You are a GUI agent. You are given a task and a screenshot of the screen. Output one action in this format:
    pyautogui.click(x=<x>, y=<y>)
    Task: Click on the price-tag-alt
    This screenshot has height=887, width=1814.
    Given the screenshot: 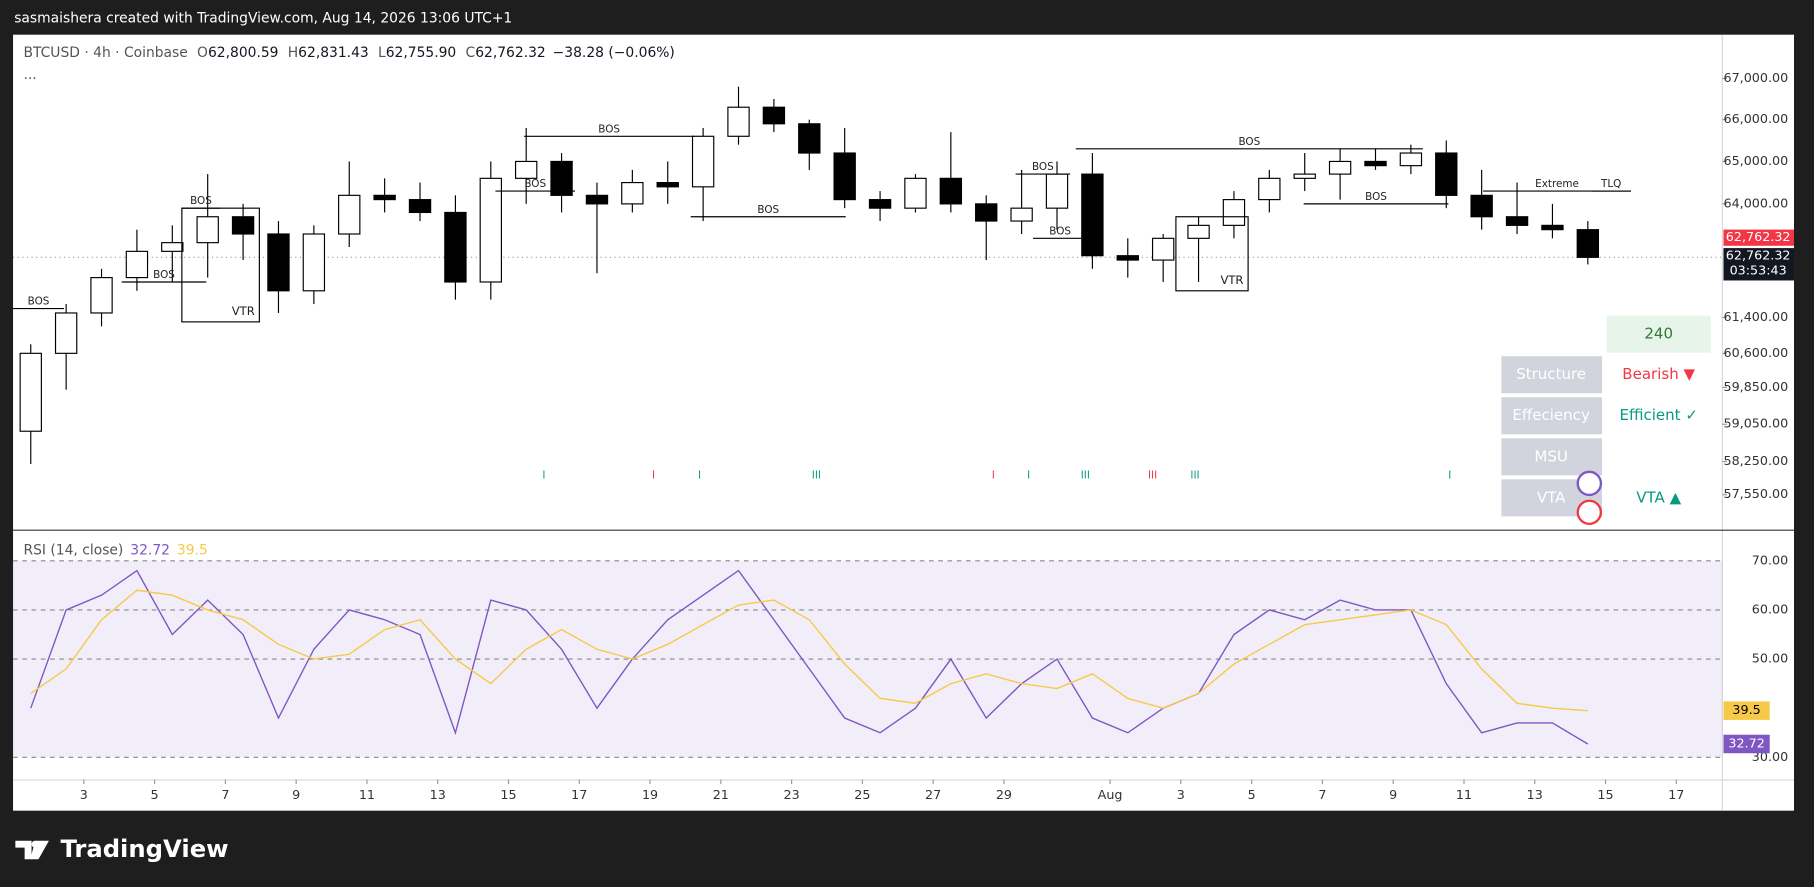 What is the action you would take?
    pyautogui.click(x=1758, y=237)
    